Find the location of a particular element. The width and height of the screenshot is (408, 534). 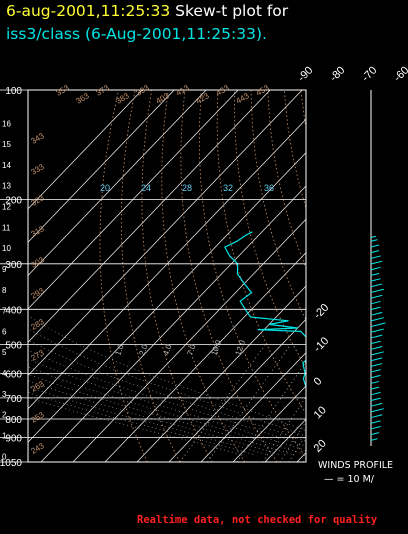

dry-adiabat-label: 303 is located at coordinates (38, 262).